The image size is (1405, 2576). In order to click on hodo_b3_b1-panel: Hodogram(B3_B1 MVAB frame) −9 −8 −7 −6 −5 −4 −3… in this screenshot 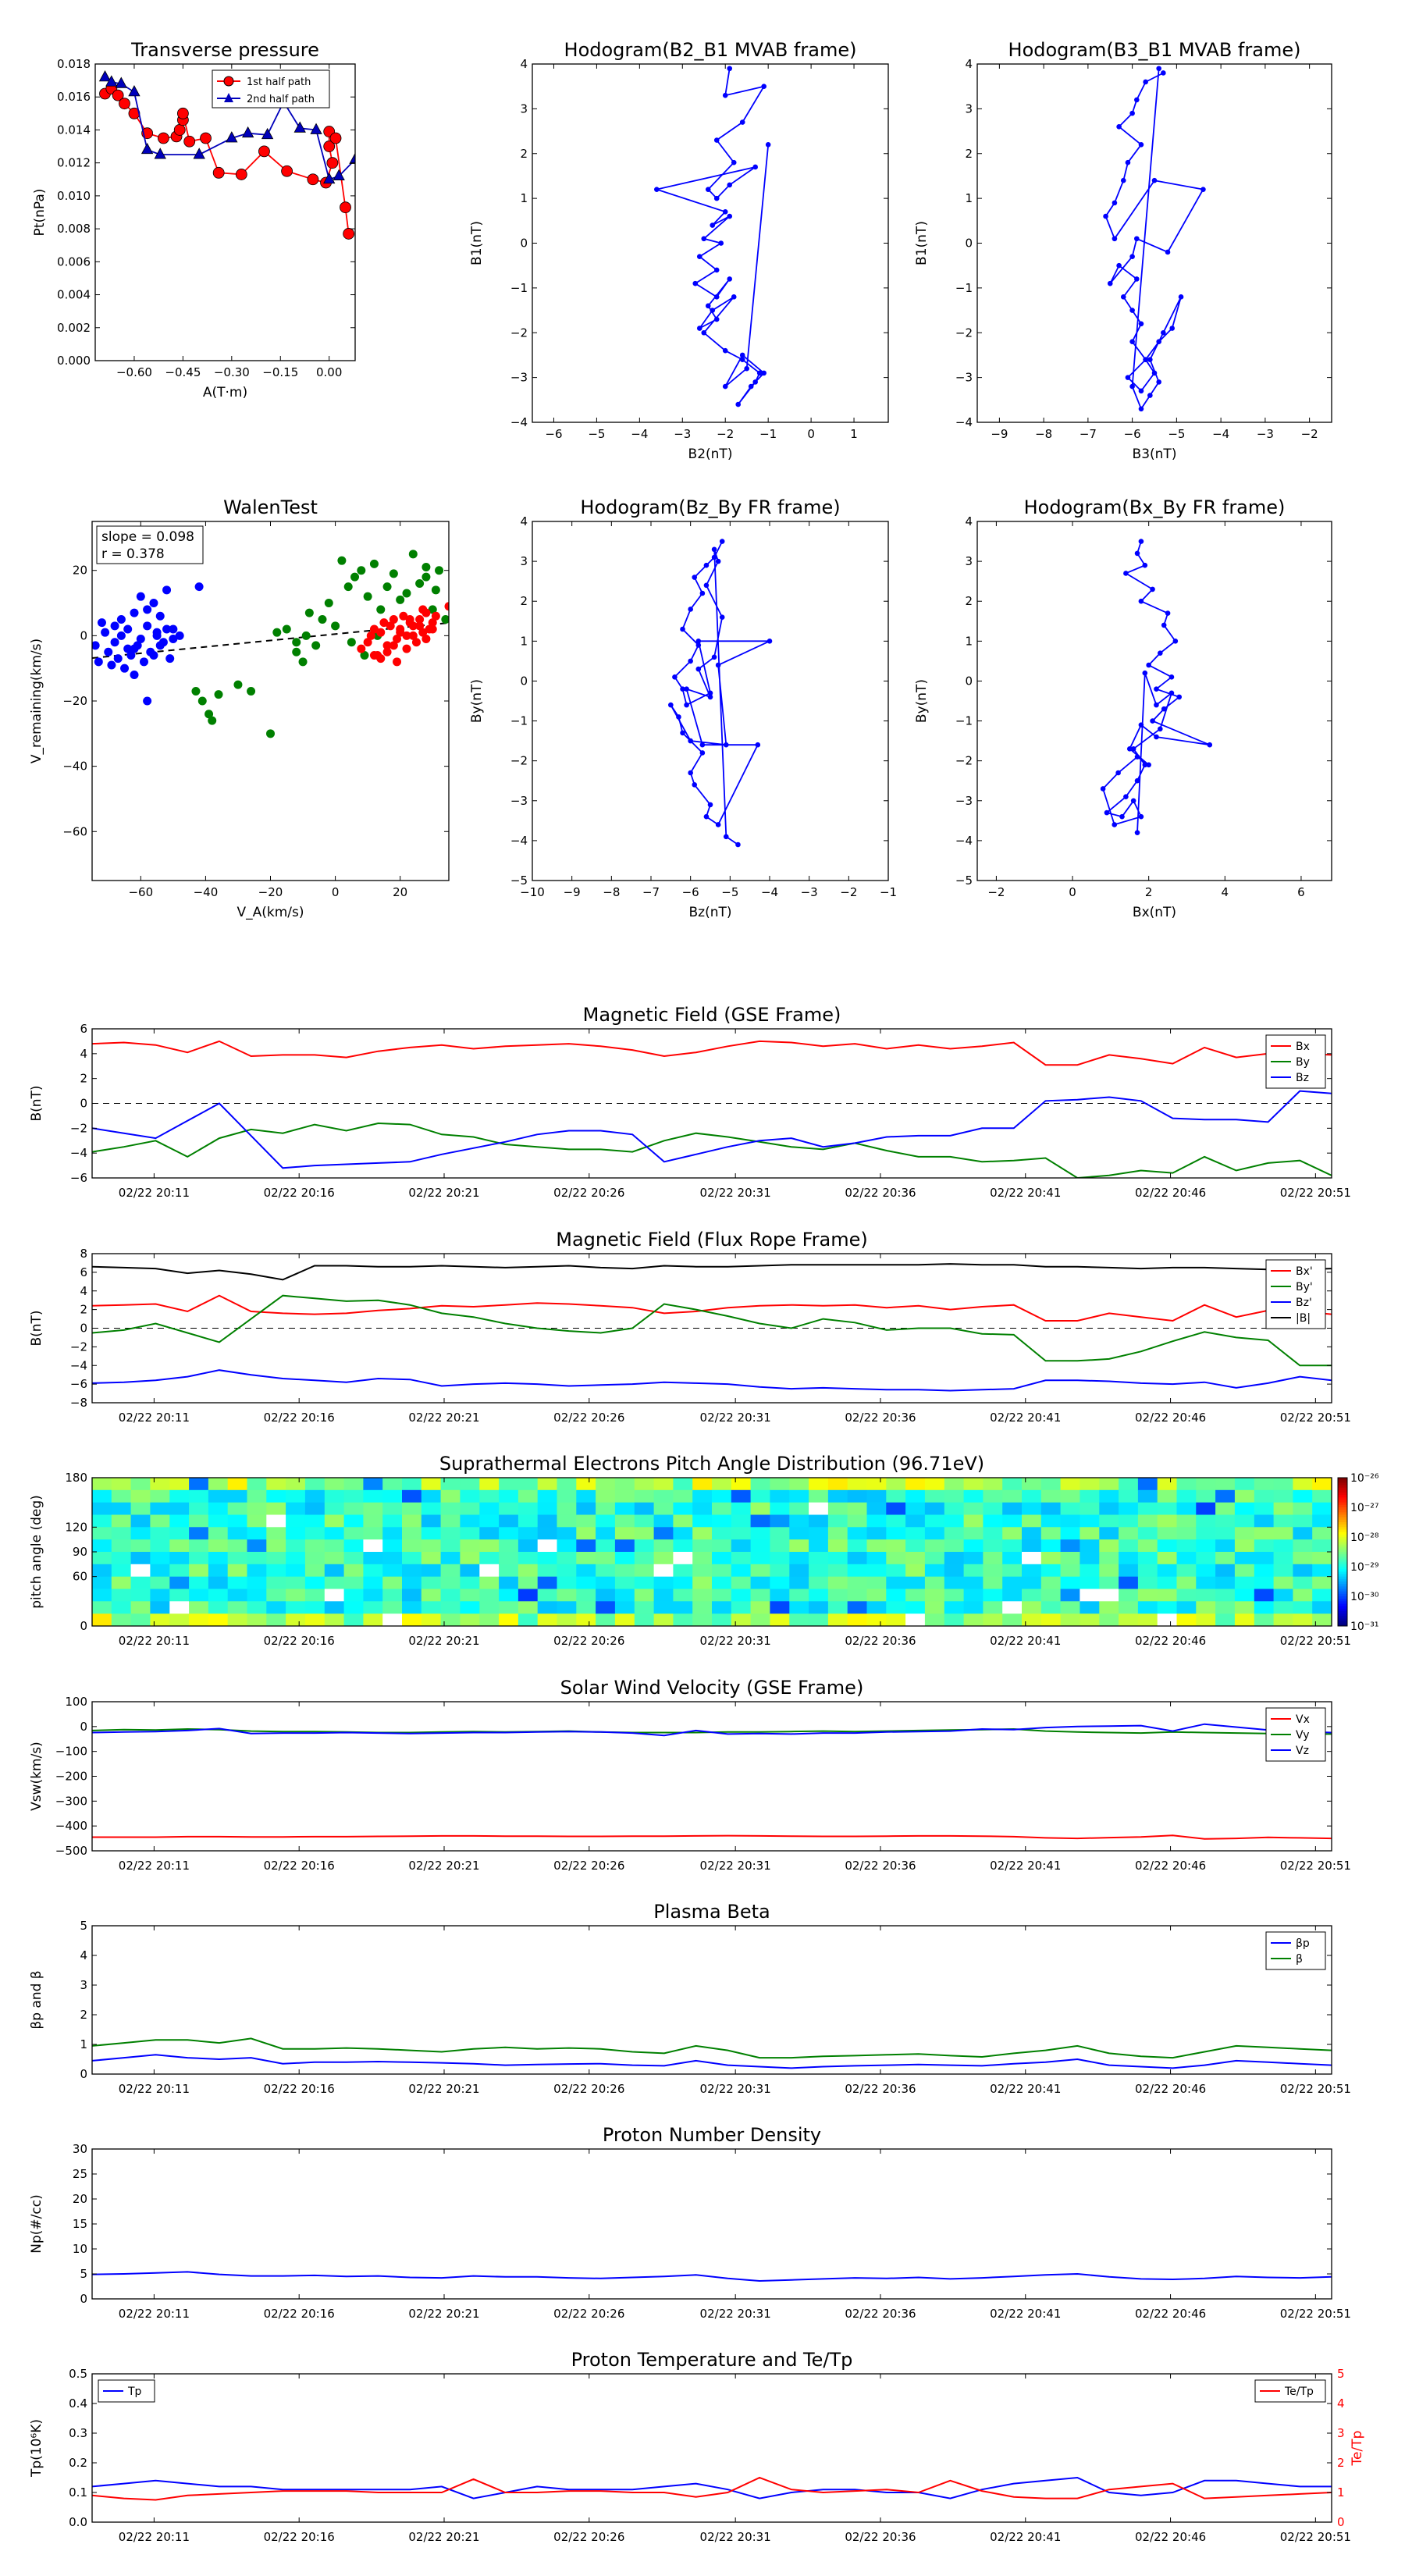, I will do `click(1123, 250)`.